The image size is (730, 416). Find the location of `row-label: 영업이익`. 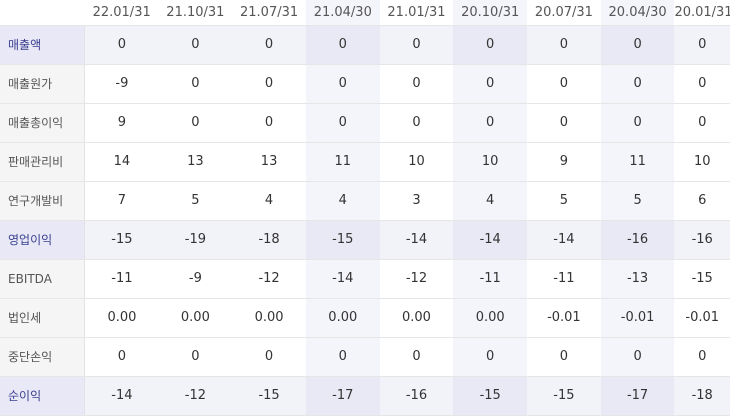

row-label: 영업이익 is located at coordinates (43, 240).